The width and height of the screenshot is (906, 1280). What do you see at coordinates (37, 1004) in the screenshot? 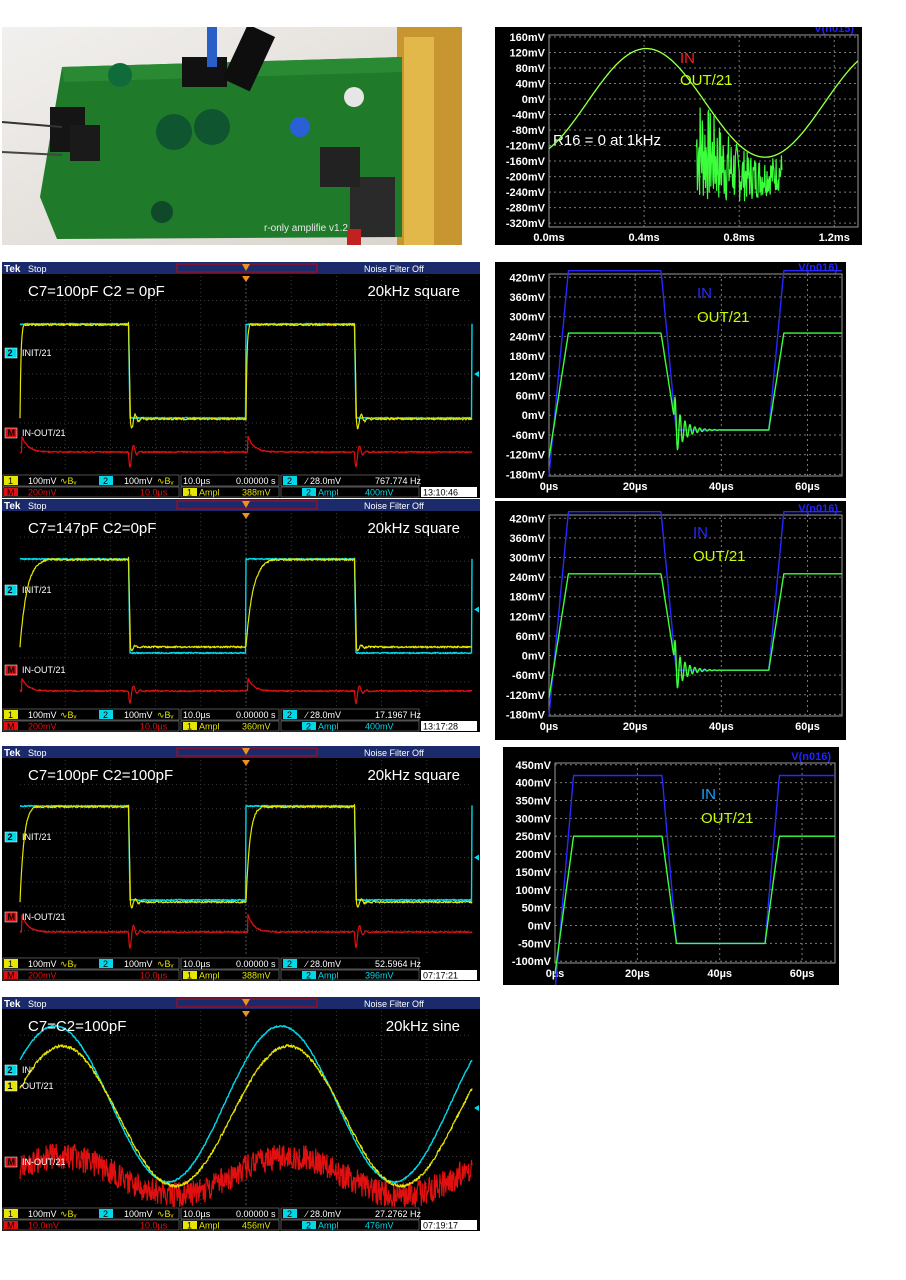
I see `scope-status: Stop` at bounding box center [37, 1004].